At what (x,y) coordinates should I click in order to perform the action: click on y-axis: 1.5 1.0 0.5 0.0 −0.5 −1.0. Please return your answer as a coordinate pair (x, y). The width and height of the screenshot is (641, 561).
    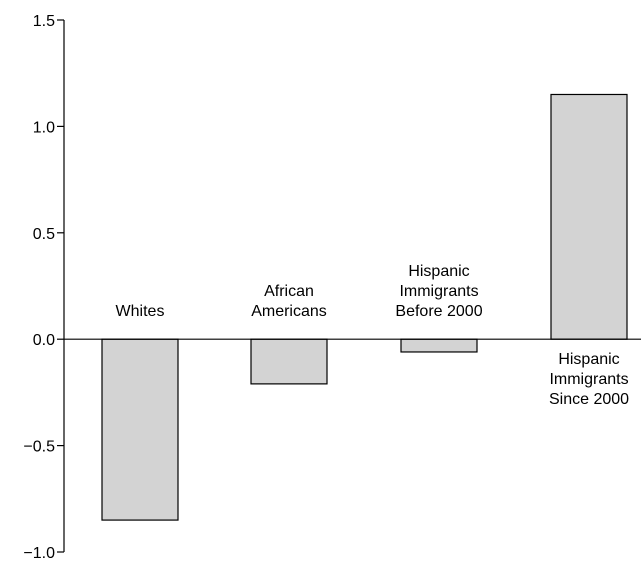
    Looking at the image, I should click on (44, 287).